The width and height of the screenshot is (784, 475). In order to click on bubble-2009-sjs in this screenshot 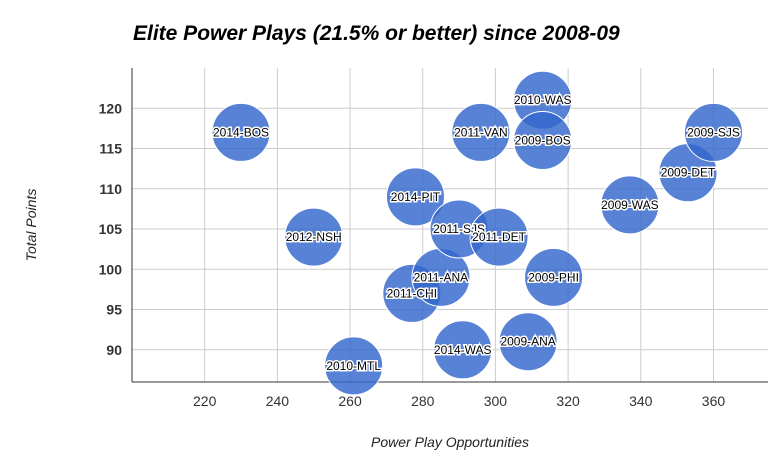, I will do `click(713, 132)`.